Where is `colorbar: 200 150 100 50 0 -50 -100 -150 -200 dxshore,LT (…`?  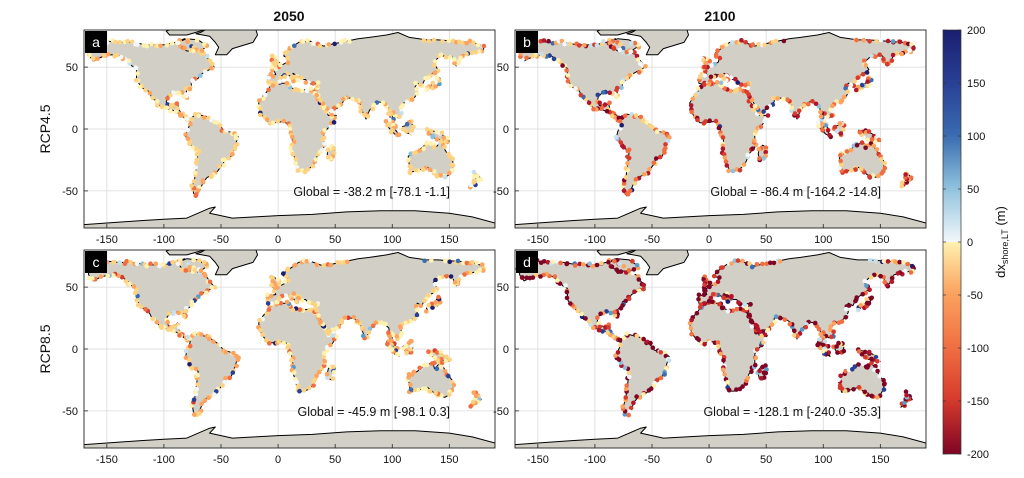 colorbar: 200 150 100 50 0 -50 -100 -150 -200 dxshore,LT (… is located at coordinates (976, 243).